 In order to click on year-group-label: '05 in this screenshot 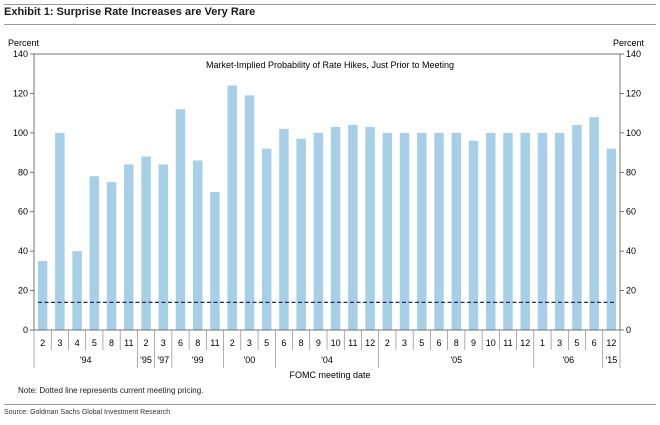, I will do `click(456, 360)`.